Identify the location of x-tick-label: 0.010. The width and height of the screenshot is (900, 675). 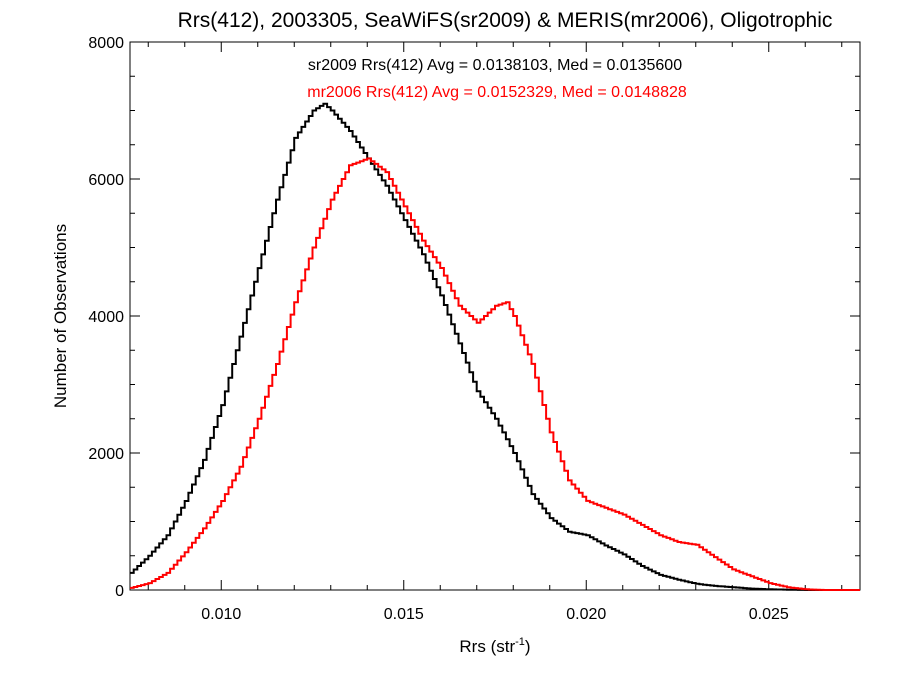
(221, 614).